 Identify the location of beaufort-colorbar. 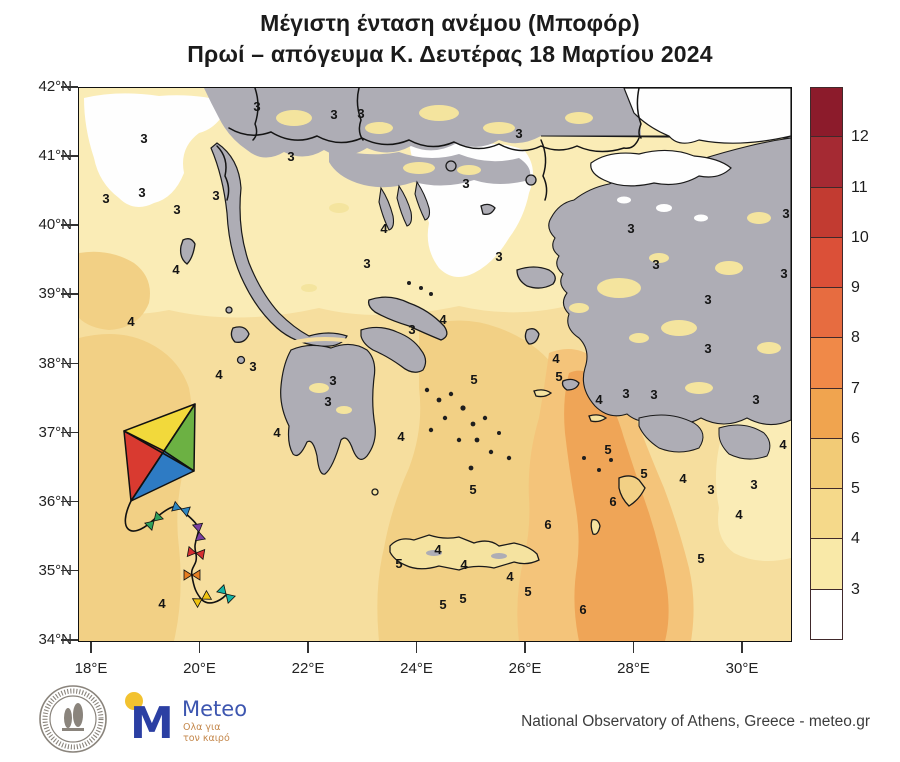
(826, 363).